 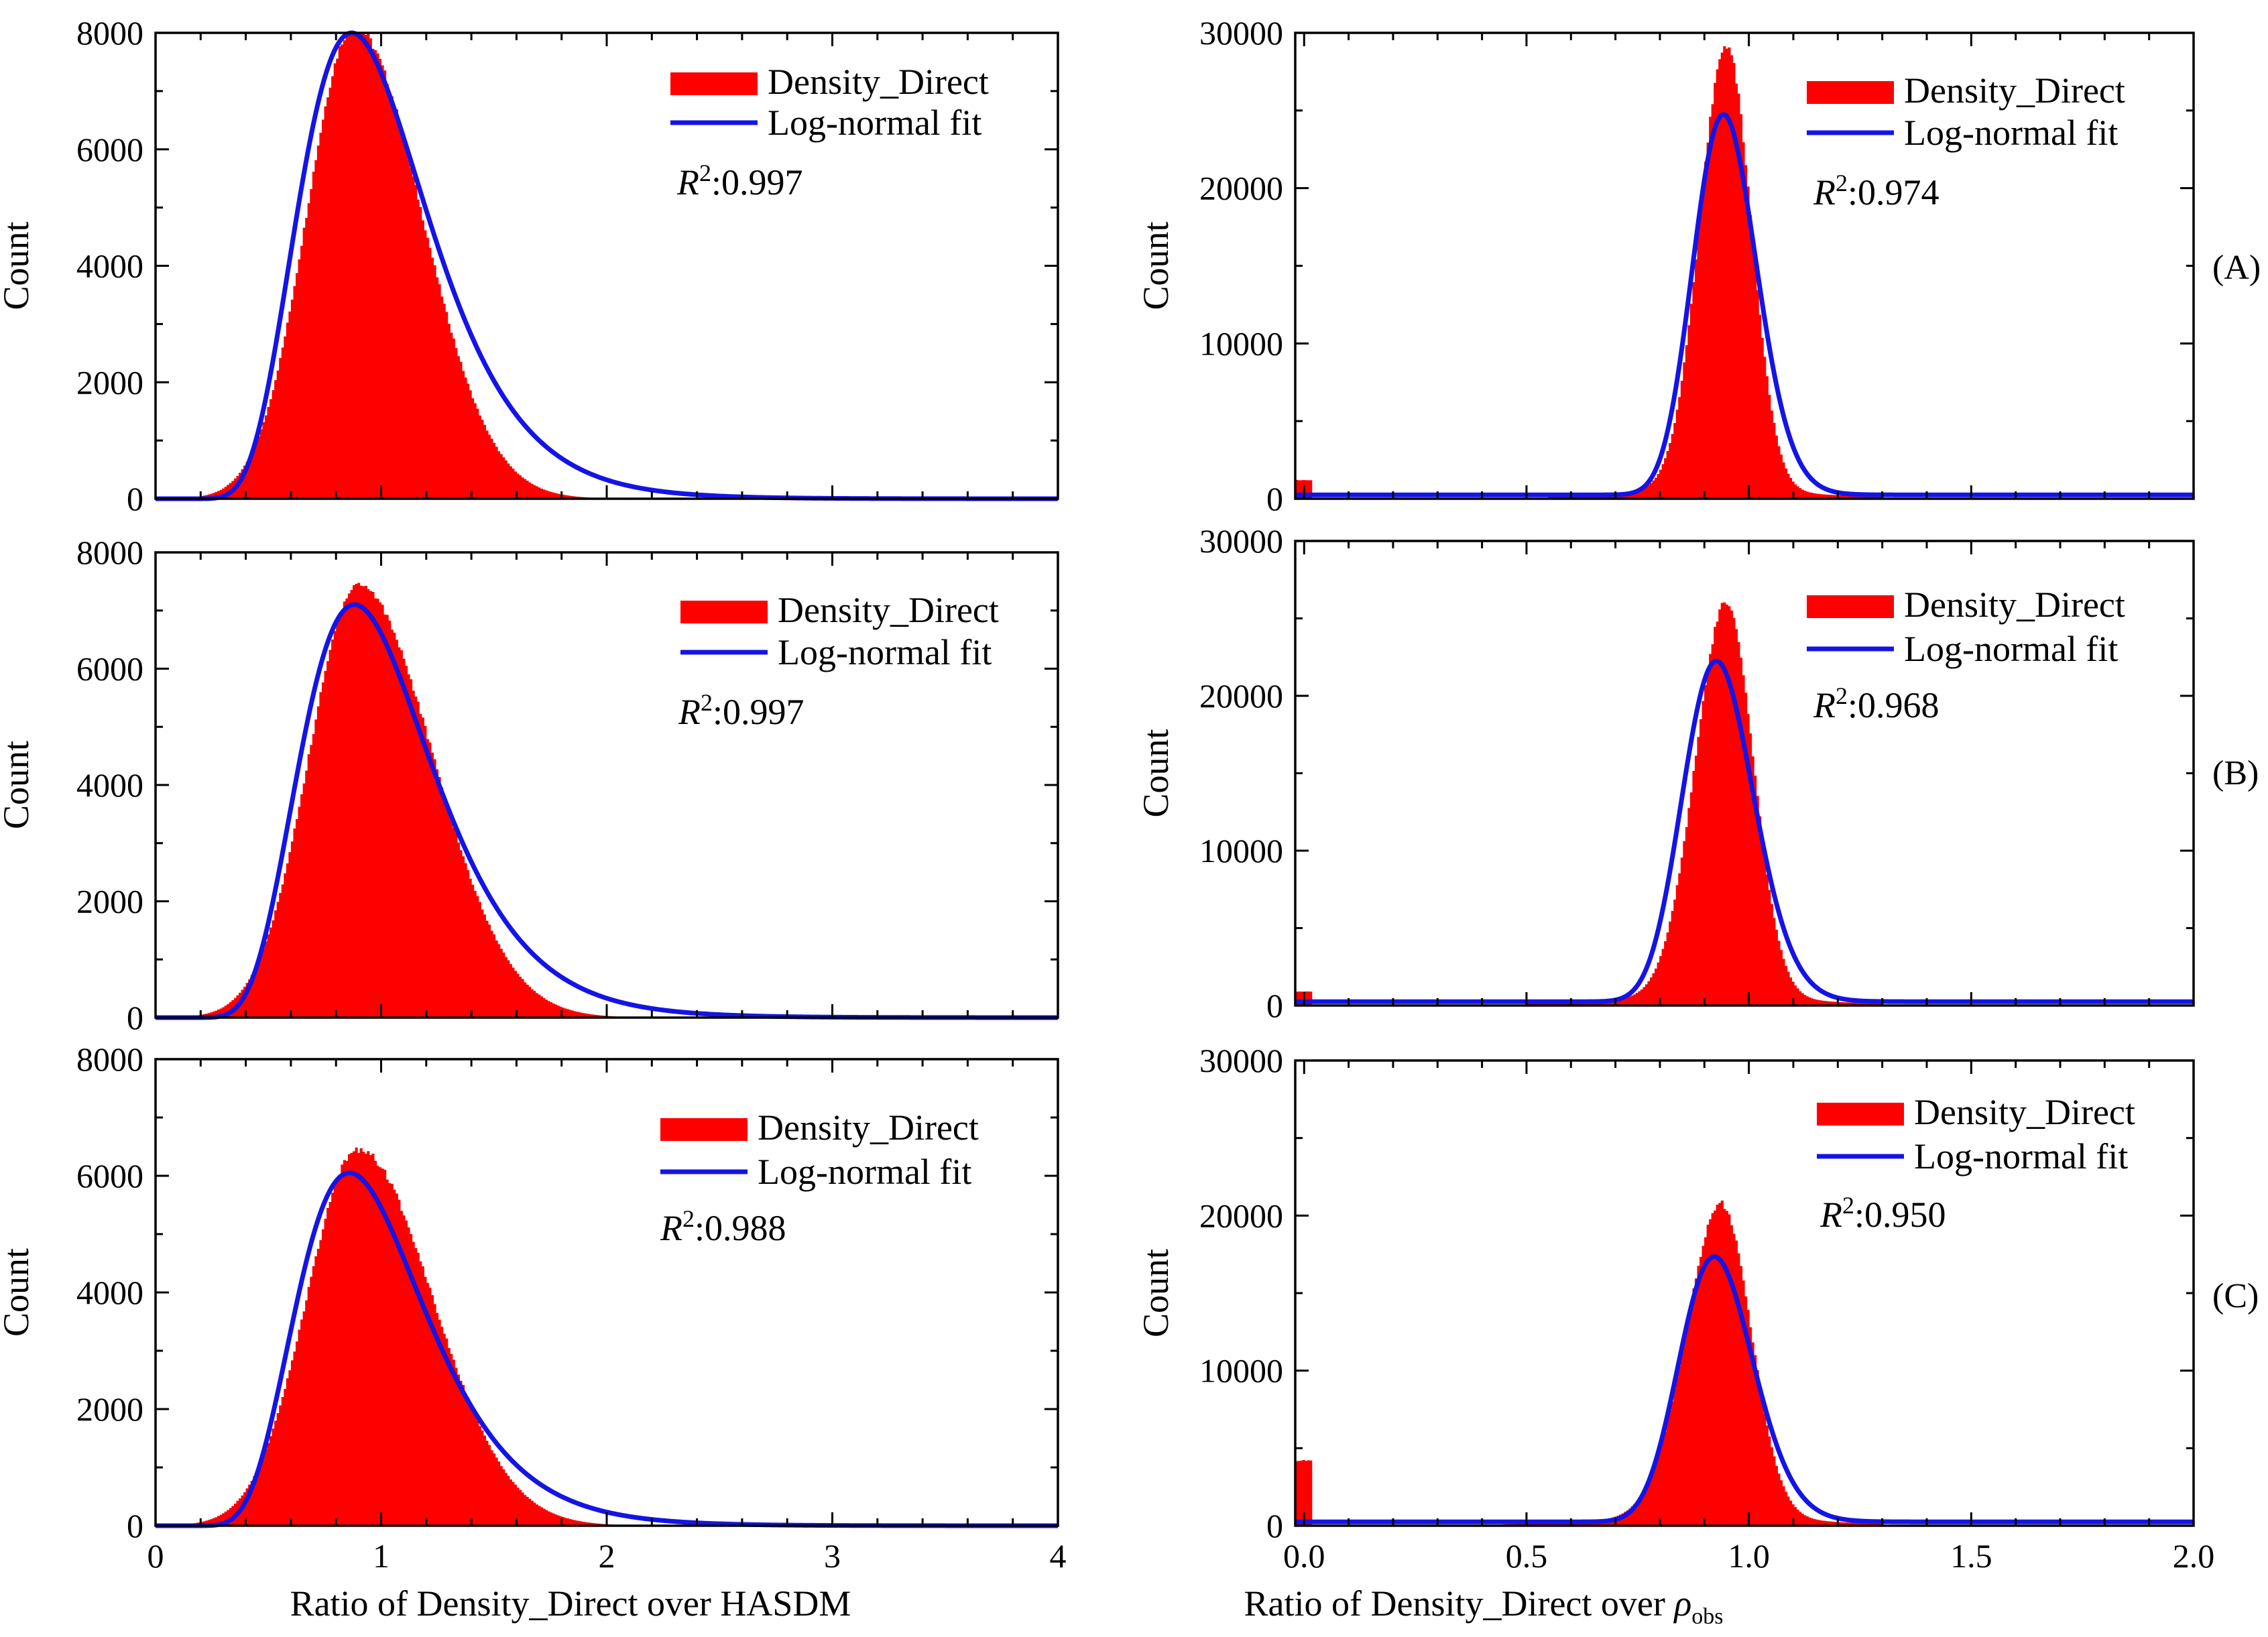 I want to click on r-squared-value: :0.968, so click(x=1893, y=705).